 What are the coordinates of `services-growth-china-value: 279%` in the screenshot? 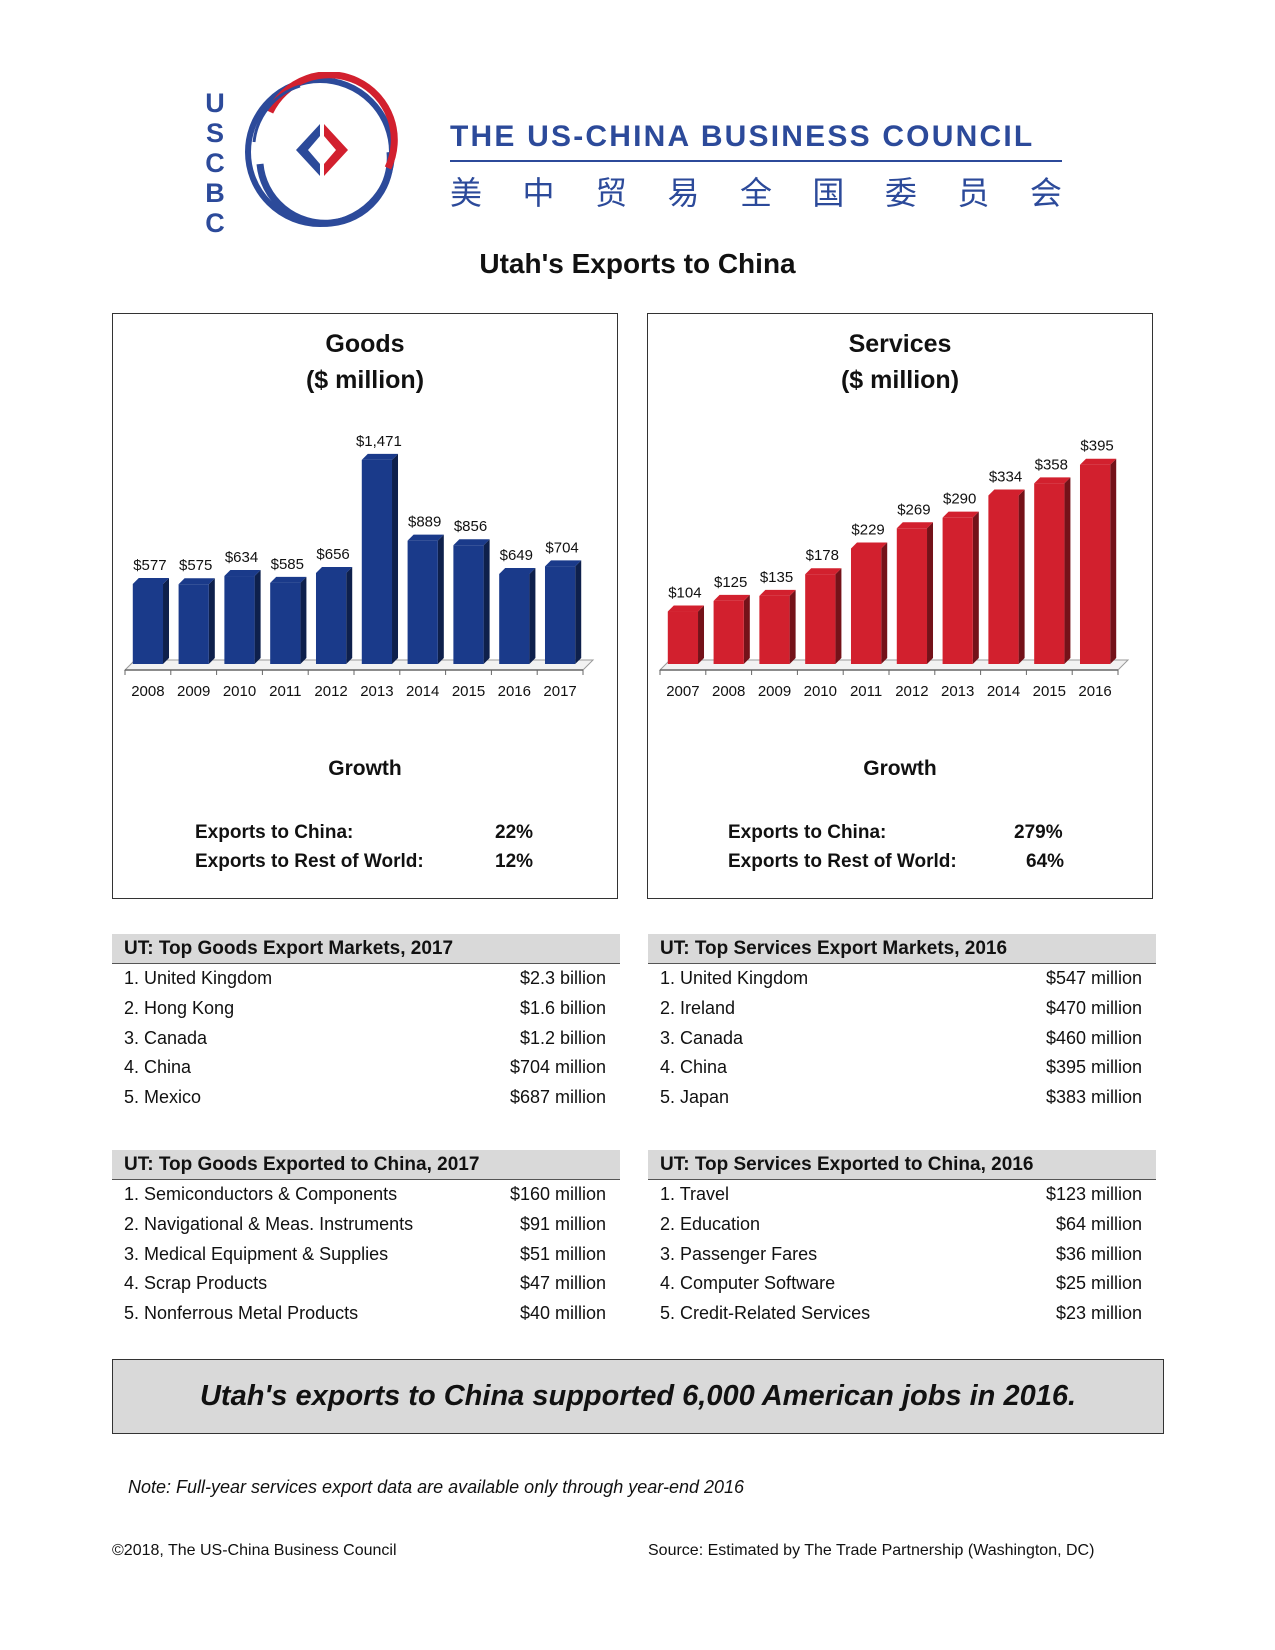 It's located at (1038, 832).